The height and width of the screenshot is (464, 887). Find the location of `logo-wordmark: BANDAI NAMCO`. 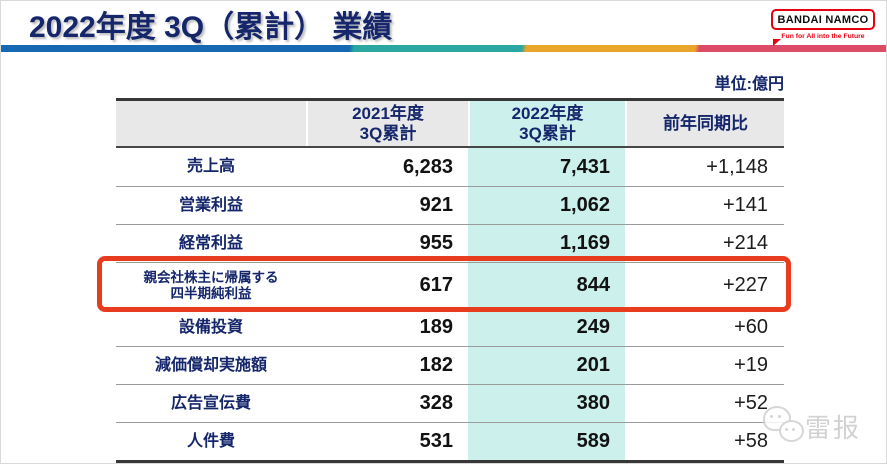

logo-wordmark: BANDAI NAMCO is located at coordinates (823, 19).